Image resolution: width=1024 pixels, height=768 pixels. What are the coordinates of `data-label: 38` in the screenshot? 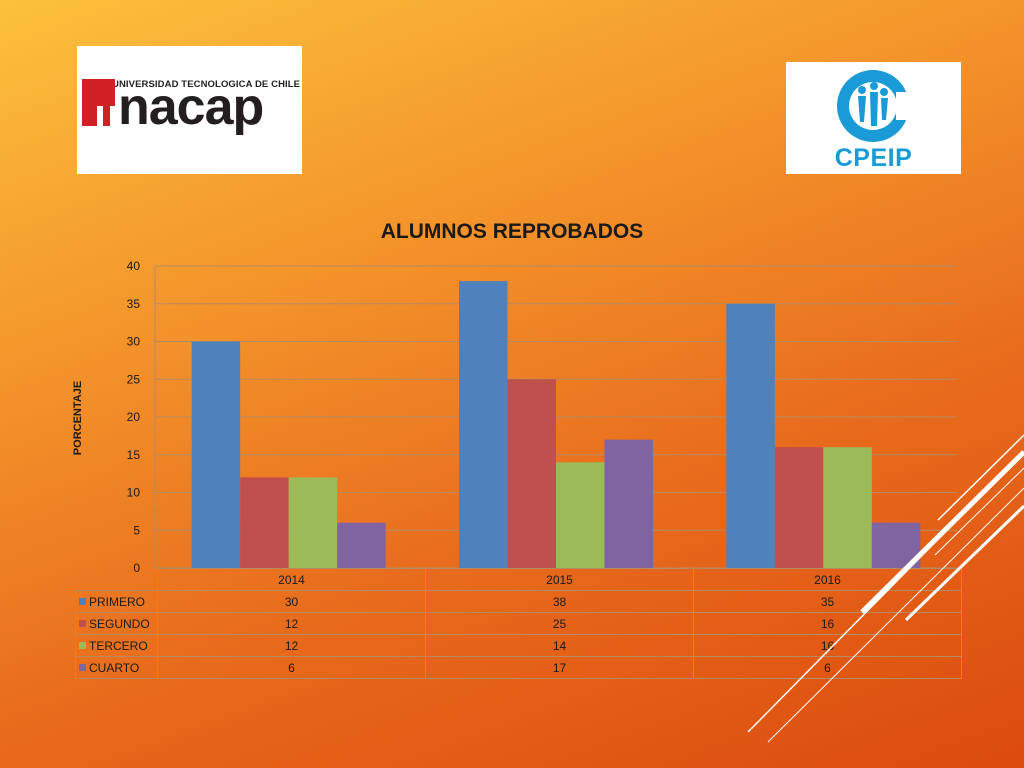 It's located at (559, 601).